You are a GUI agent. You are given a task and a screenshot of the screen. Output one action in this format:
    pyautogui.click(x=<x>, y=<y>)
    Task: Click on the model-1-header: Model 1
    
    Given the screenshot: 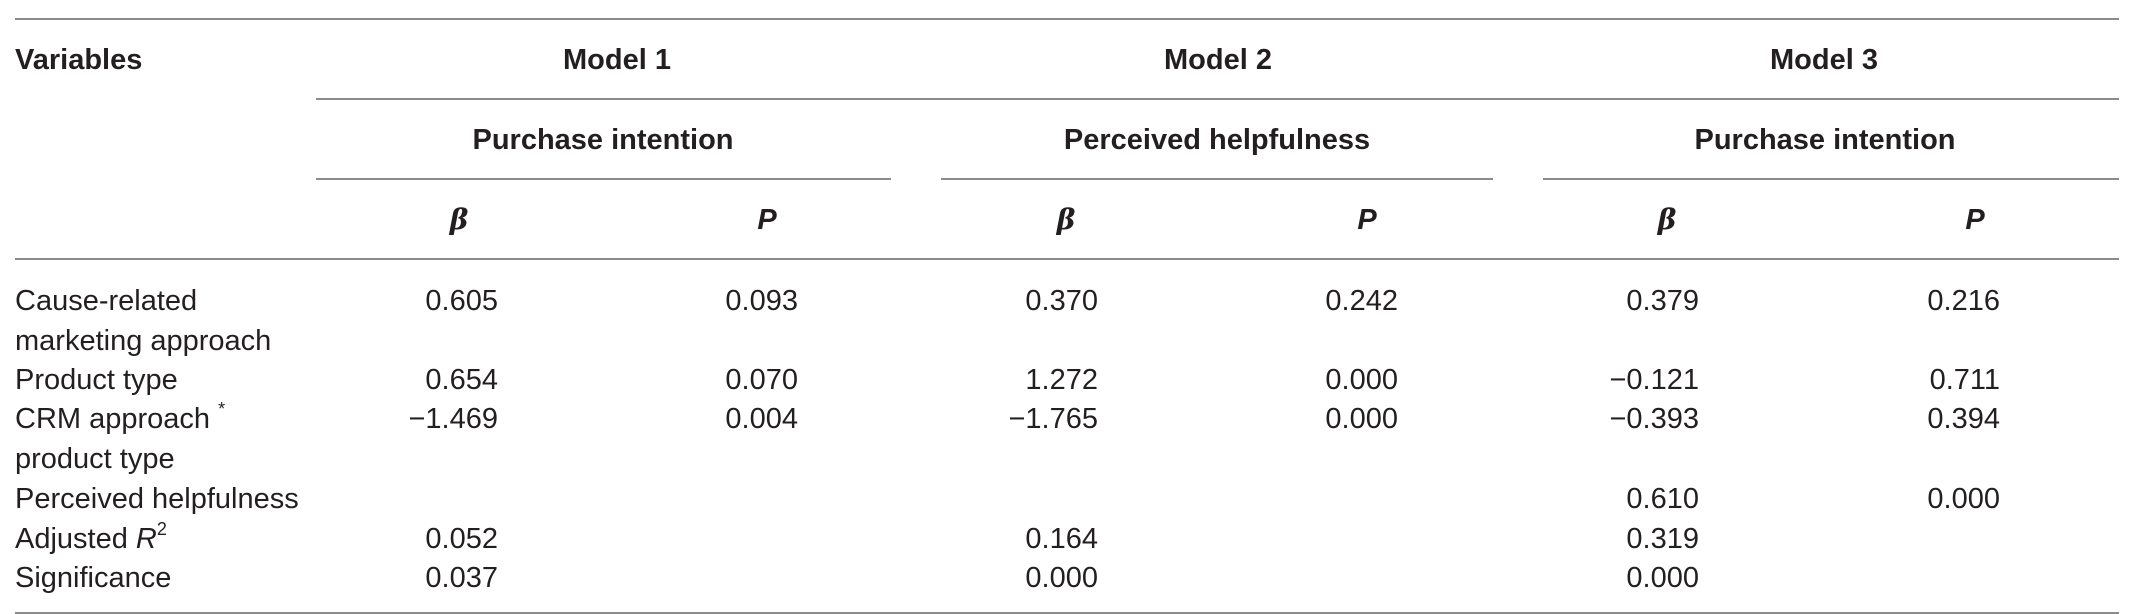 What is the action you would take?
    pyautogui.click(x=617, y=60)
    